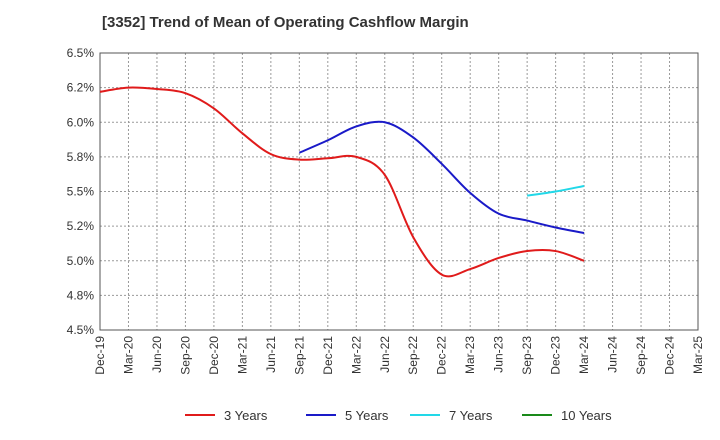 This screenshot has width=720, height=440. Describe the element at coordinates (214, 355) in the screenshot. I see `x-tick-label: Dec-20` at that location.